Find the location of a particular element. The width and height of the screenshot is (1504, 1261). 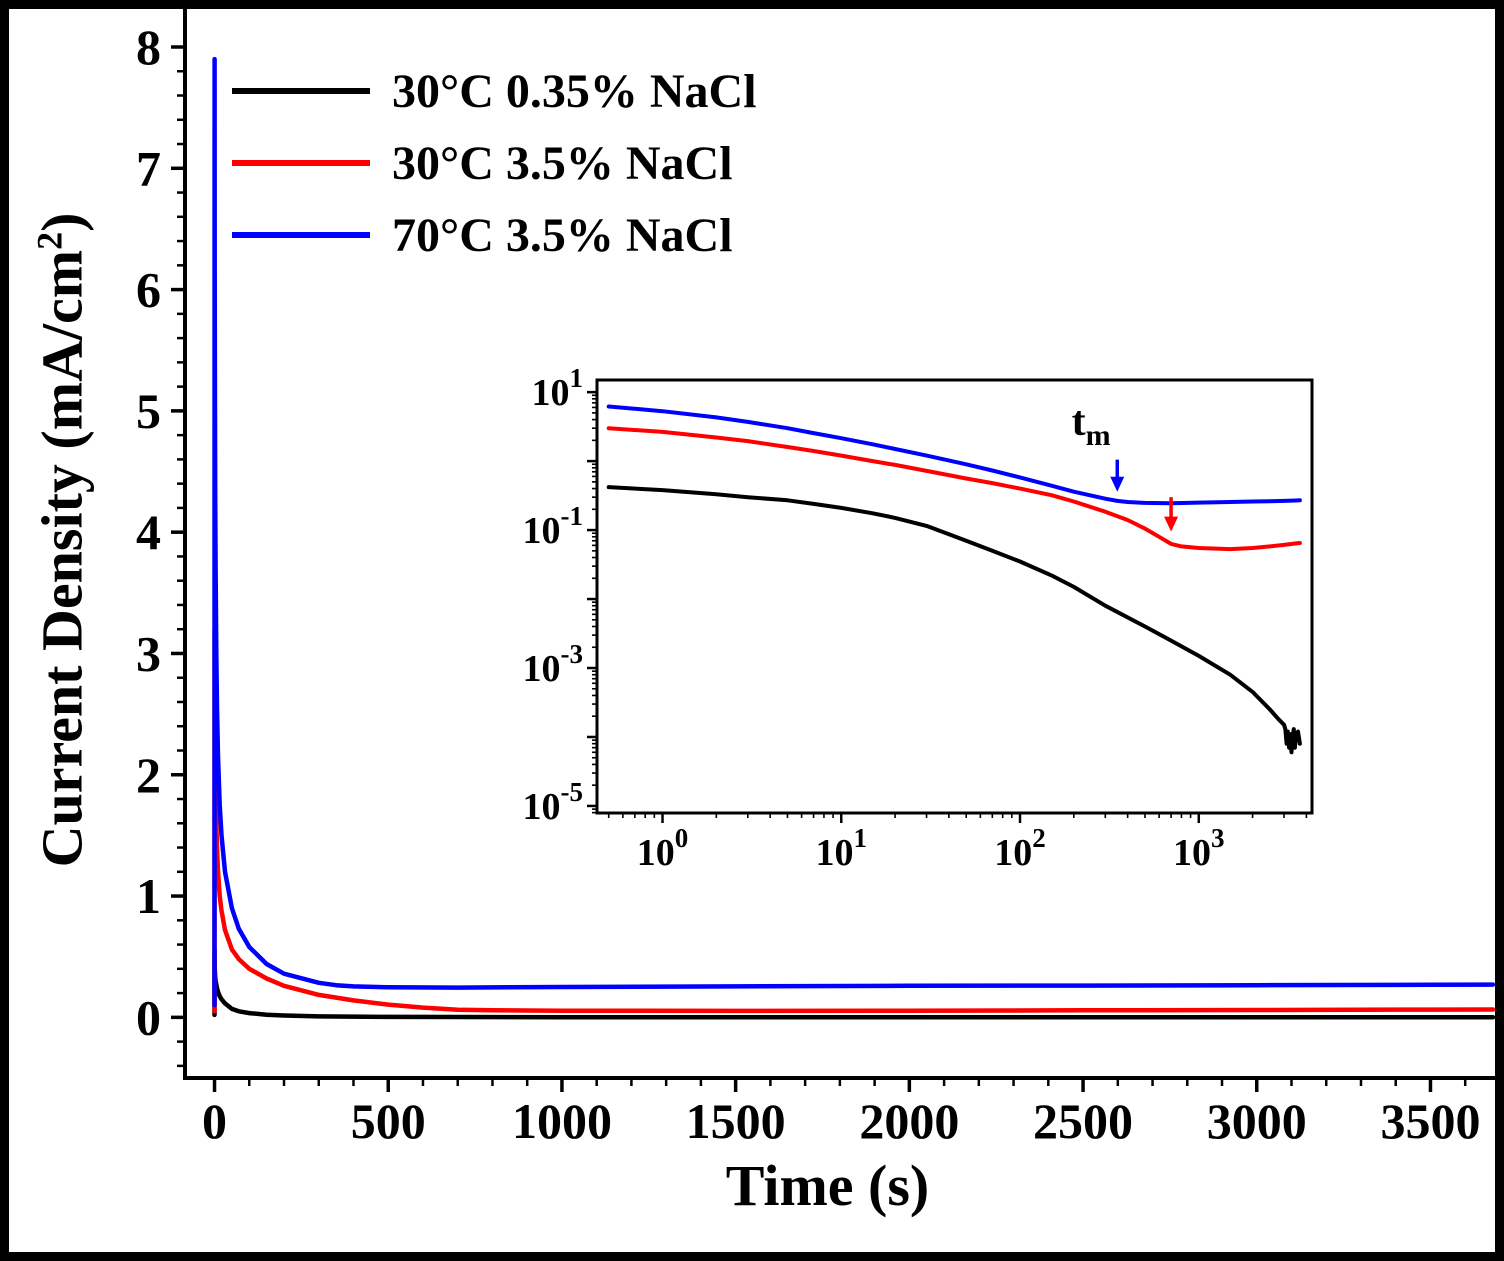

svg-text: 3500 is located at coordinates (1430, 1121).